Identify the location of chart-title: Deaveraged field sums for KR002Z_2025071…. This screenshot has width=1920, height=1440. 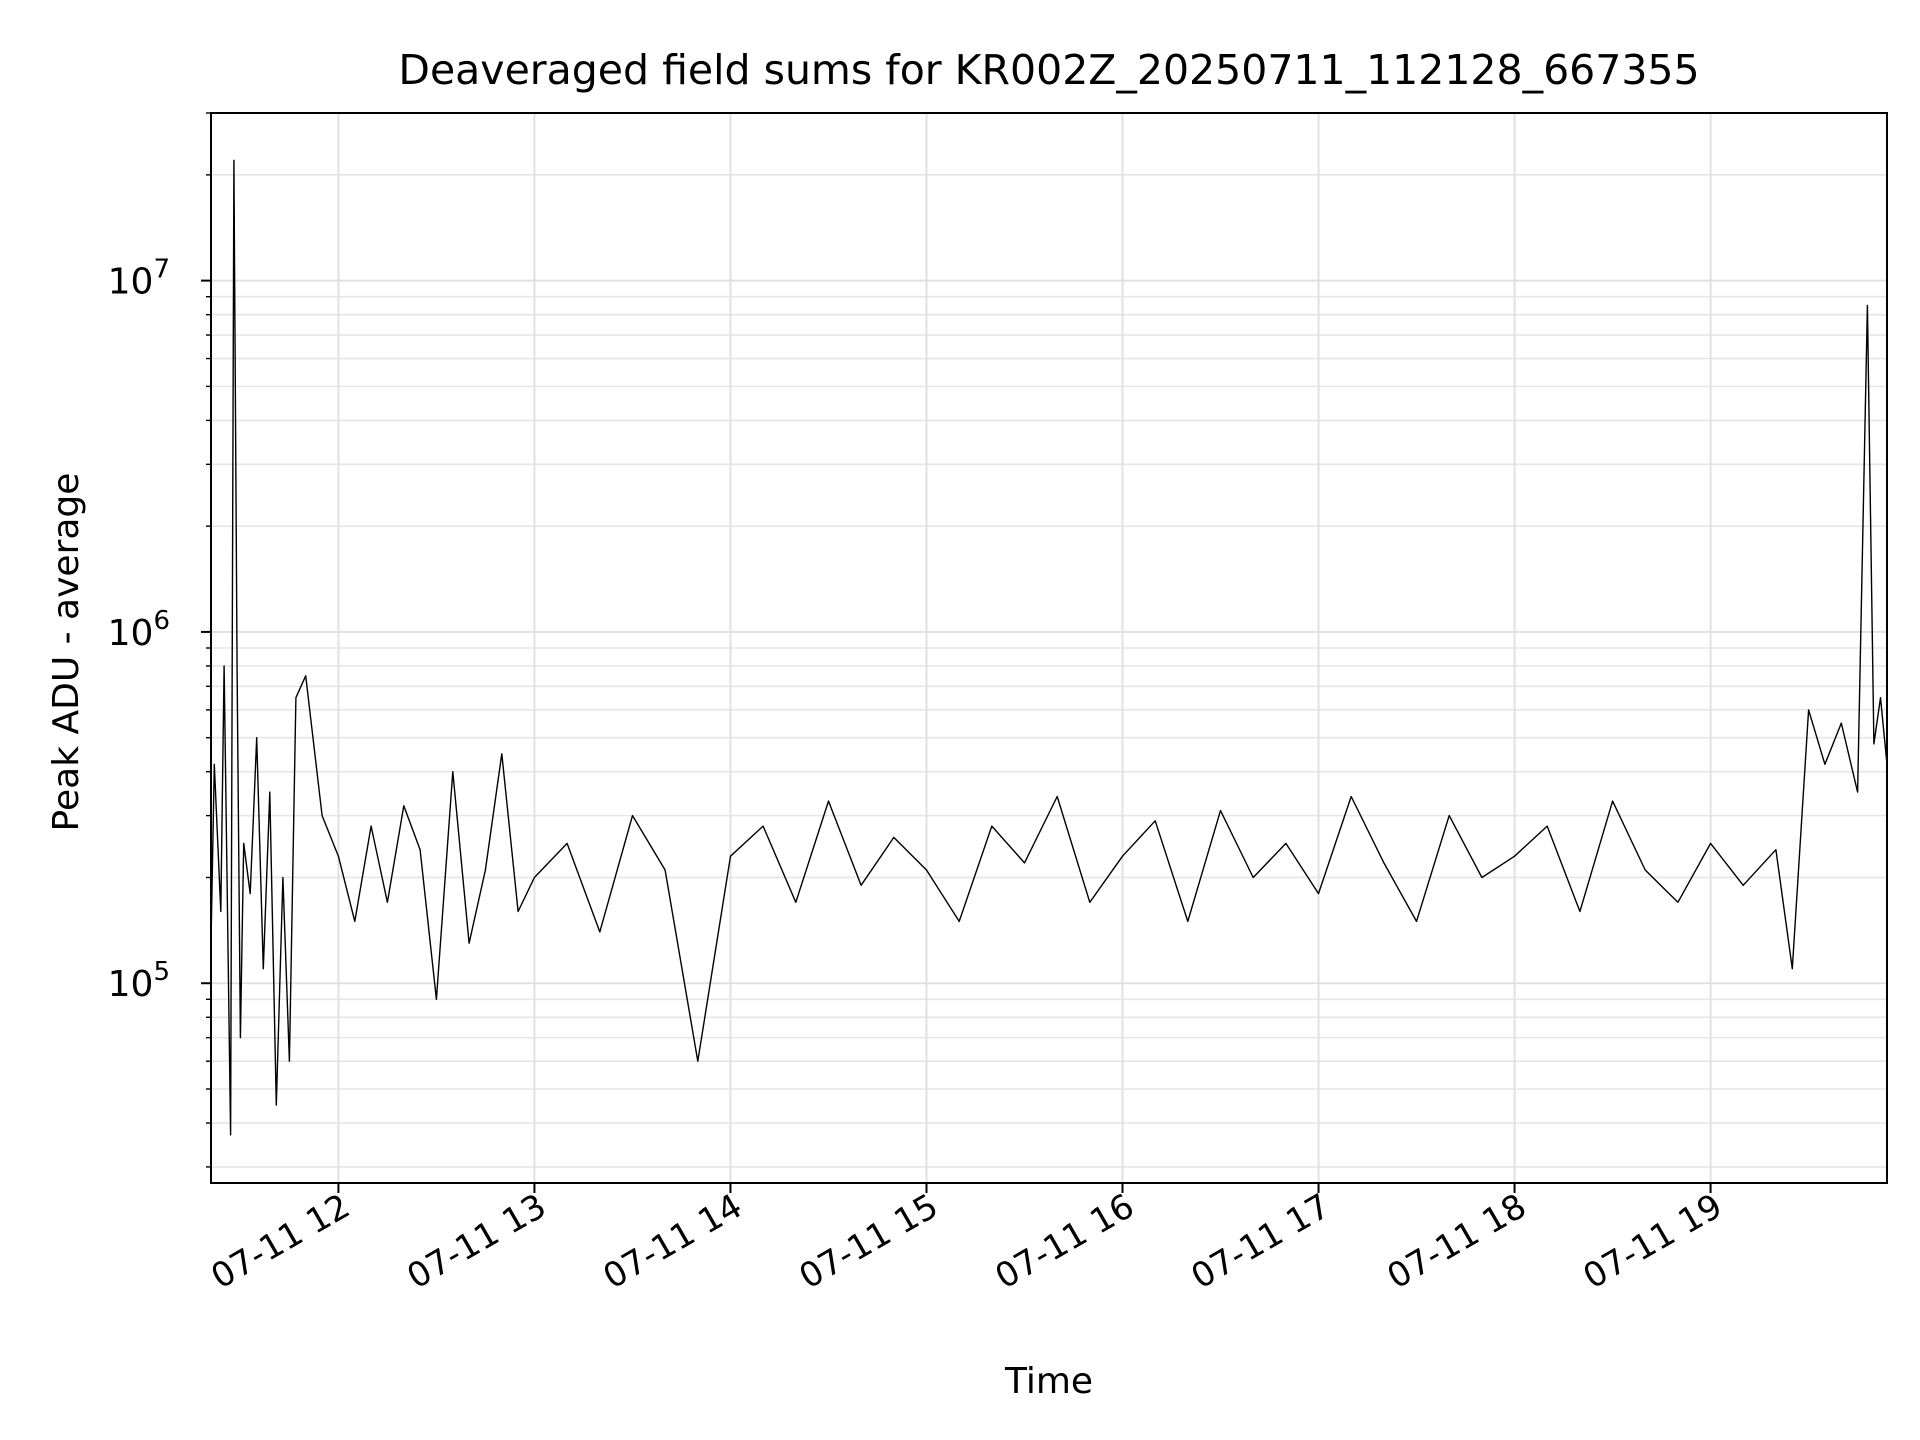
(1048, 70).